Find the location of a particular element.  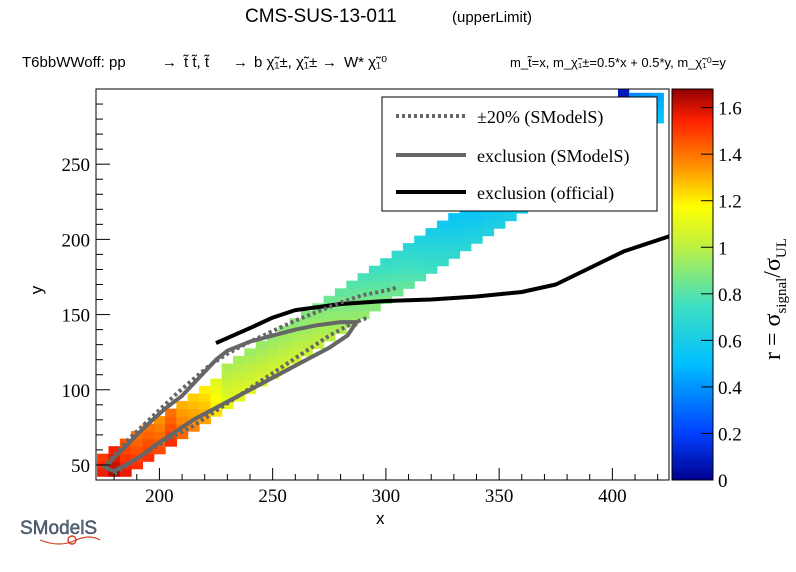

chart-title-note: (upperLimit) is located at coordinates (492, 17).